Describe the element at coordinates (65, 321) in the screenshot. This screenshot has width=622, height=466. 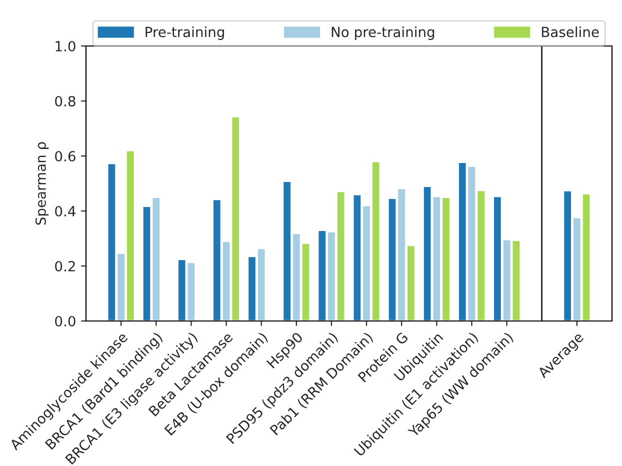
I see `y-tick-label: 0.0` at that location.